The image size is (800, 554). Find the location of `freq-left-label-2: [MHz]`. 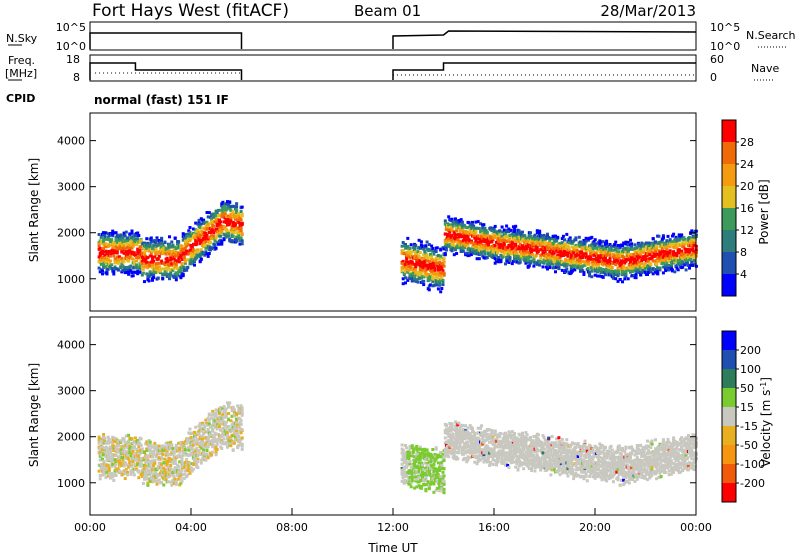

freq-left-label-2: [MHz] is located at coordinates (21, 73).